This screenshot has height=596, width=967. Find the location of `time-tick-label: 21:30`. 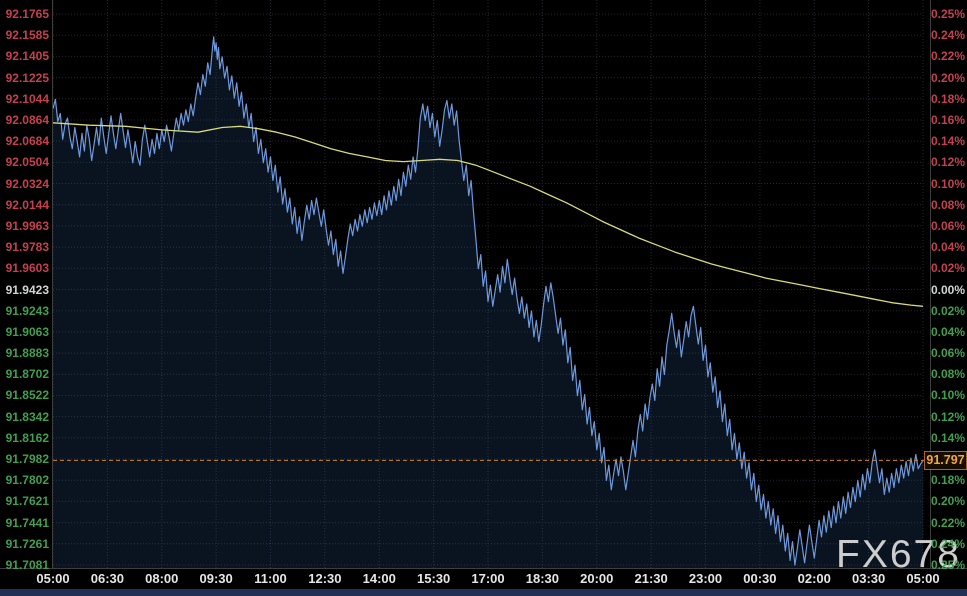

time-tick-label: 21:30 is located at coordinates (651, 578).